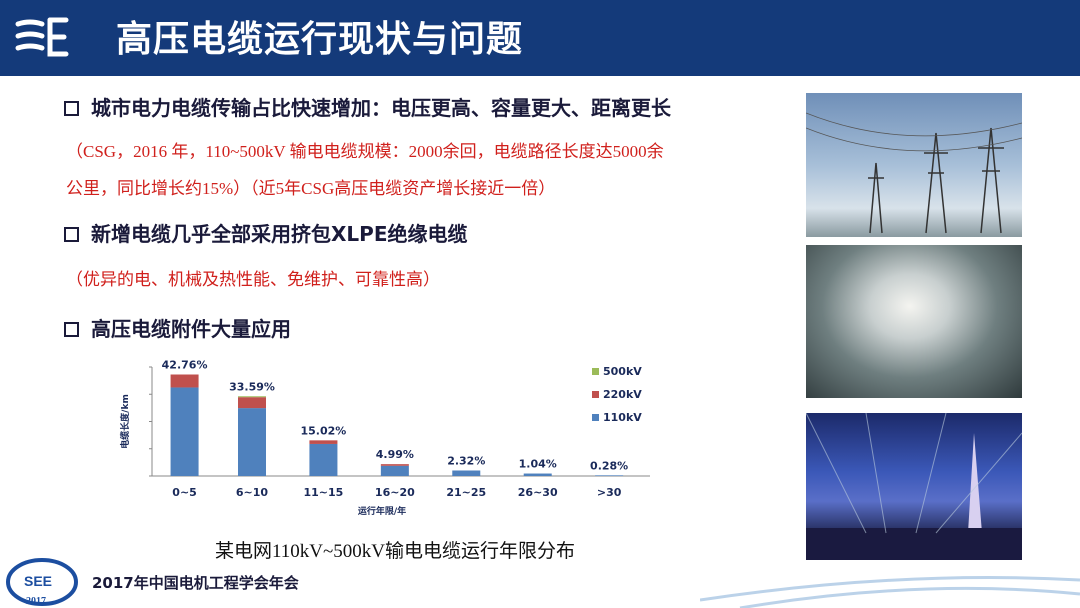 The image size is (1080, 608). What do you see at coordinates (279, 234) in the screenshot?
I see `bullet-text: 新增电缆几乎全部采用挤包XLPE绝缘电缆` at bounding box center [279, 234].